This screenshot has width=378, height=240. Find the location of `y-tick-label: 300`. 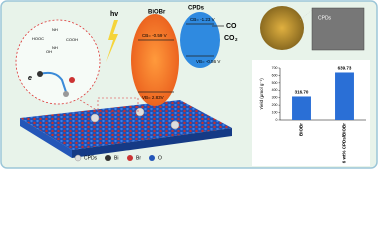

y-tick-label: 300 is located at coordinates (275, 98).